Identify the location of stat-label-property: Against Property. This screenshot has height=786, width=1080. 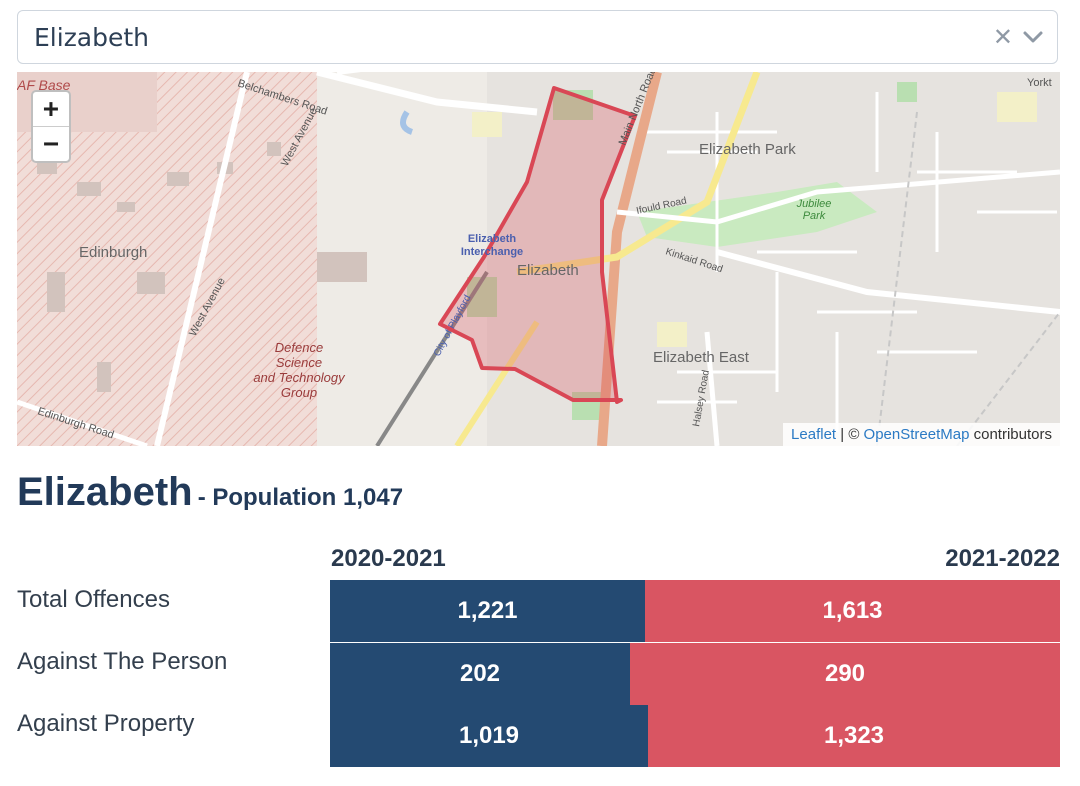
(106, 723).